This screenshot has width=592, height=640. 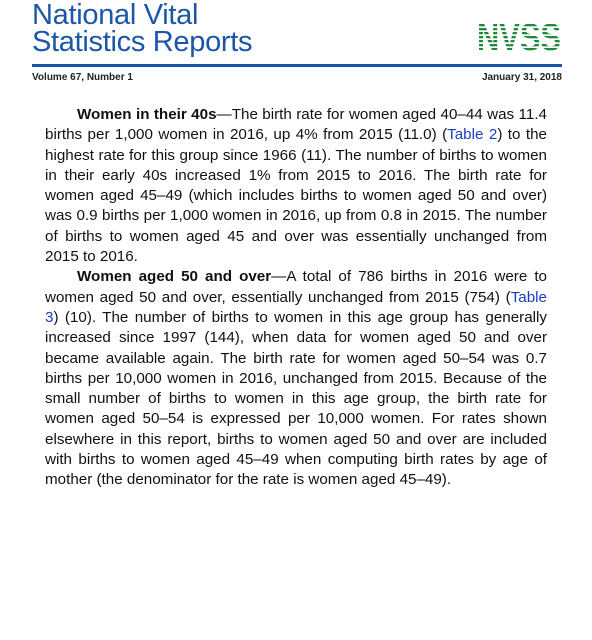 I want to click on publication-date: January 31, 2018, so click(x=521, y=77).